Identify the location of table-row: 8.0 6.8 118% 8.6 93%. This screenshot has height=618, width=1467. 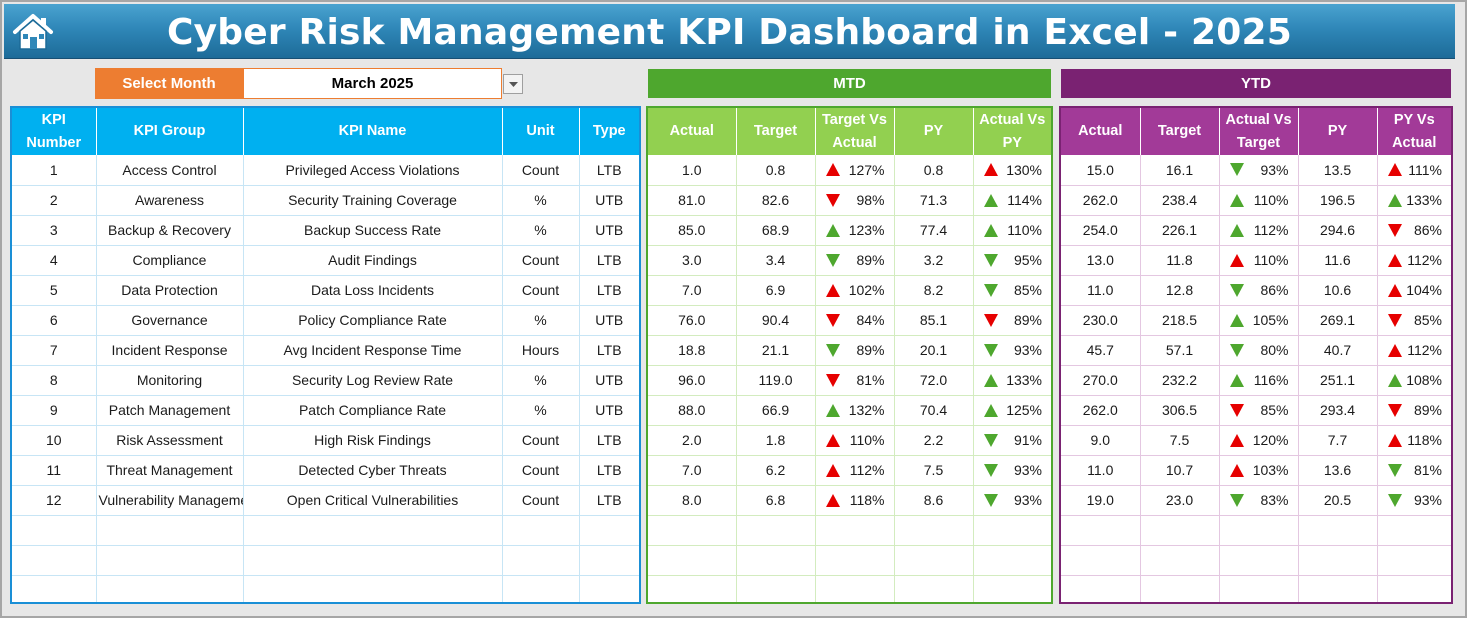
(849, 500).